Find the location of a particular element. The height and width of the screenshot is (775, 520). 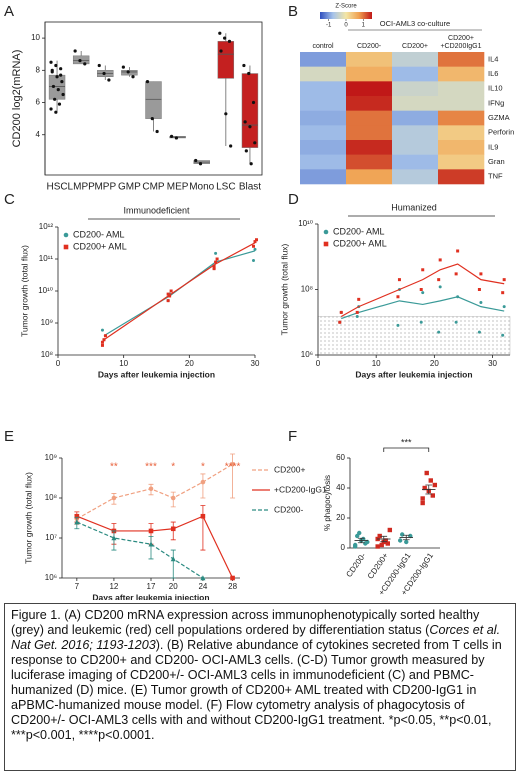

panel-label: C is located at coordinates (9, 199).